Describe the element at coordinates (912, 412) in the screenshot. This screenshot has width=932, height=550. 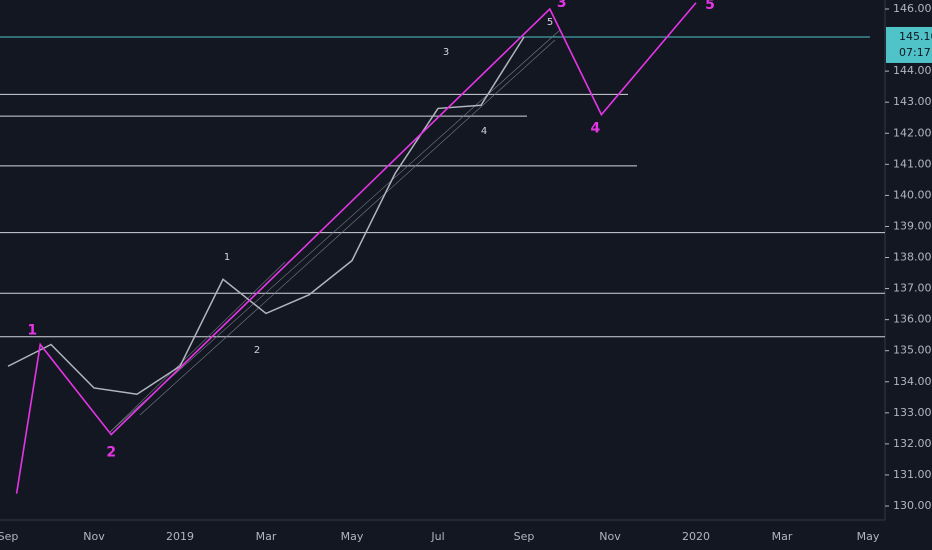
I see `y-tick-label: 133.00` at that location.